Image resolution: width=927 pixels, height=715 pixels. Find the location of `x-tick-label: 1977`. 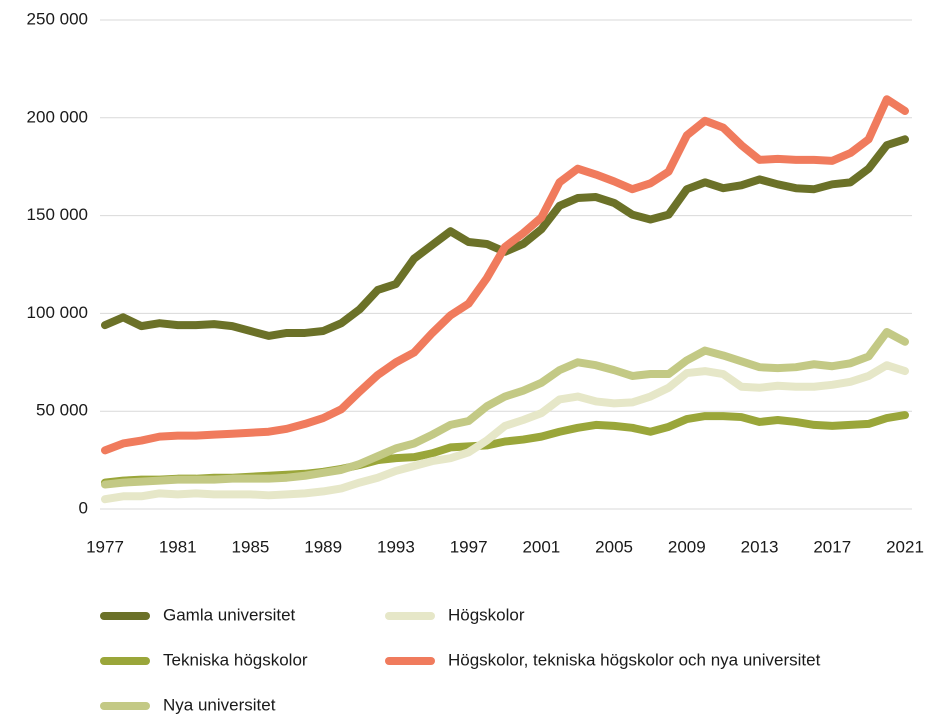

x-tick-label: 1977 is located at coordinates (105, 546).